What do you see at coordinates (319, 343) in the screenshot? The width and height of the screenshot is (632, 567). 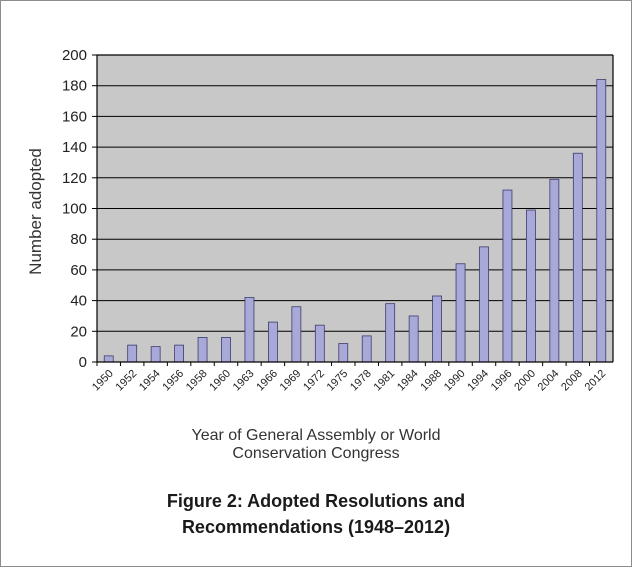 I see `bar-1972` at bounding box center [319, 343].